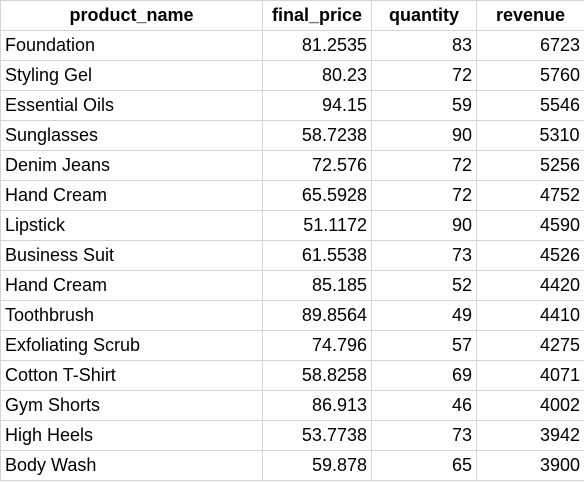 This screenshot has width=584, height=482. Describe the element at coordinates (424, 285) in the screenshot. I see `cell-quantity: 52` at that location.